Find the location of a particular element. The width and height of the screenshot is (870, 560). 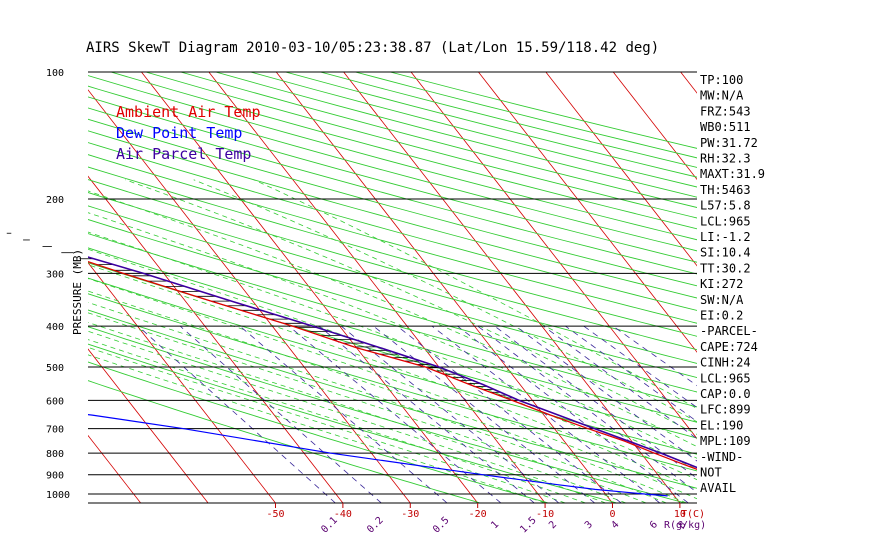

bottom-temp-tick-label: -40 is located at coordinates (343, 514).